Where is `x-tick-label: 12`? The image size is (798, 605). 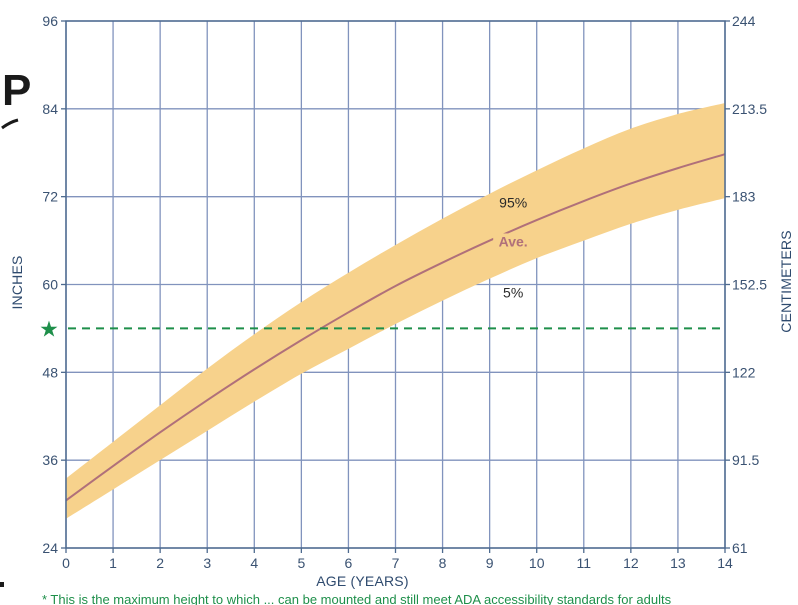
x-tick-label: 12 is located at coordinates (631, 563).